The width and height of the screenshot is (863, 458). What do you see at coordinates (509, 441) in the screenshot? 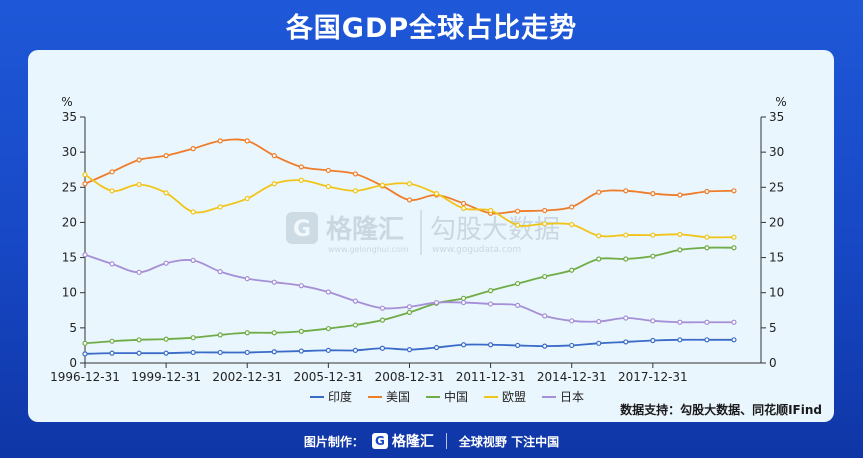
I see `footer-slogan: 全球视野 下注中国` at bounding box center [509, 441].